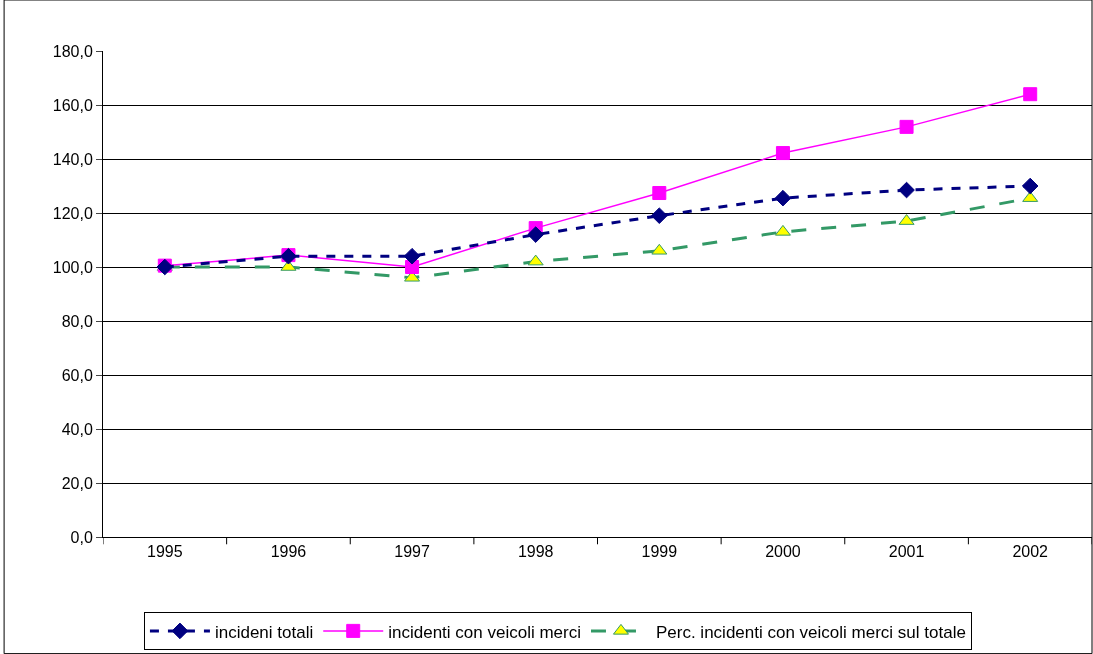 This screenshot has height=654, width=1093. I want to click on x-tick-label: 1996, so click(288, 552).